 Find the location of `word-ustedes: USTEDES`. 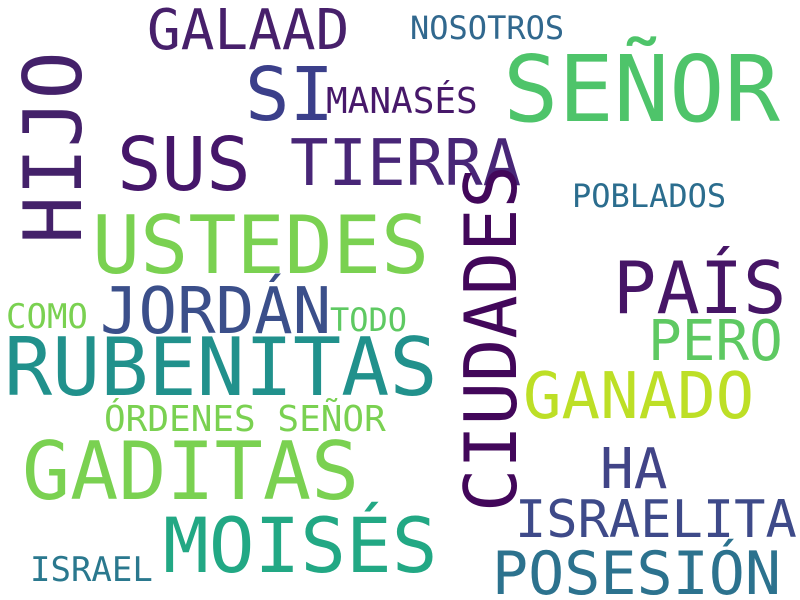

word-ustedes: USTEDES is located at coordinates (261, 245).